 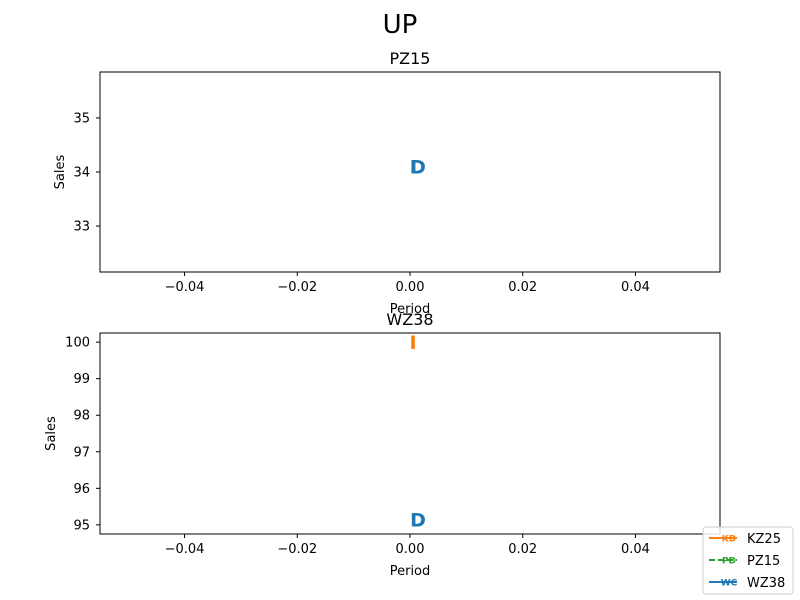 What do you see at coordinates (81, 379) in the screenshot?
I see `y-tick-label: 99` at bounding box center [81, 379].